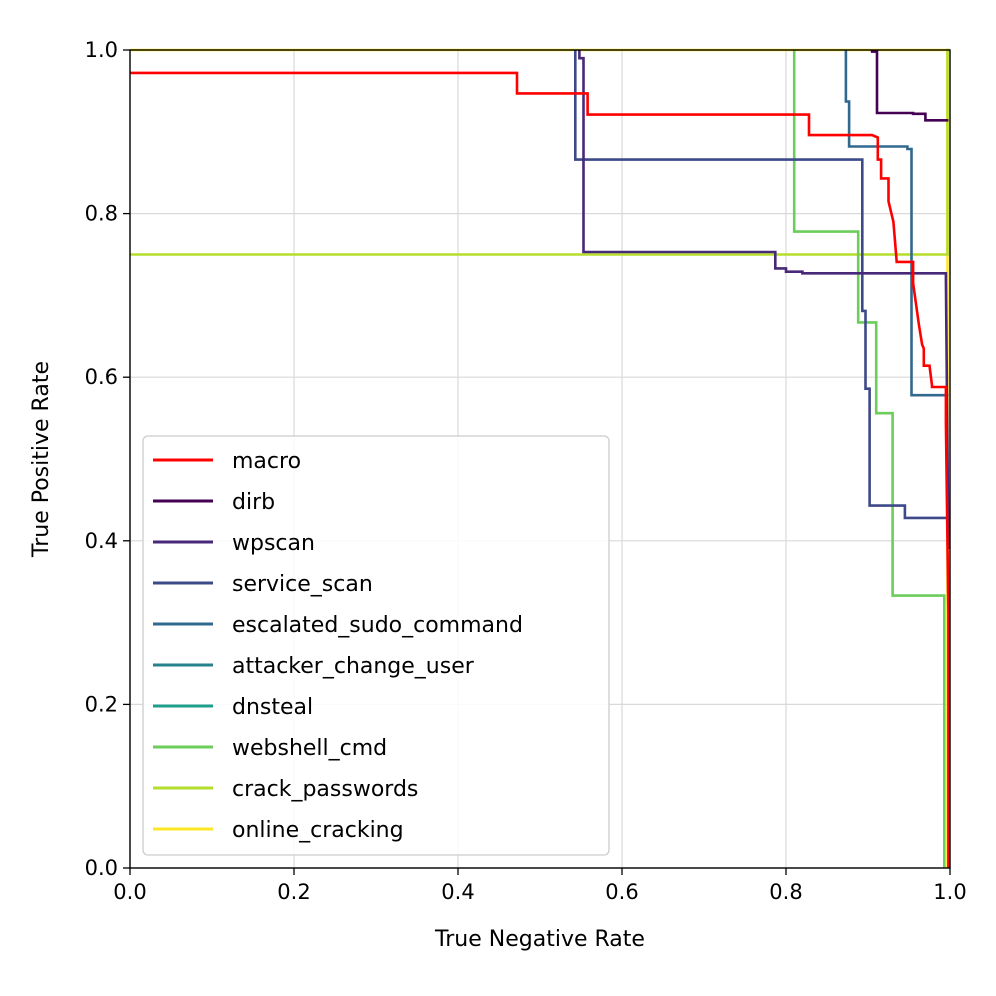 Image resolution: width=996 pixels, height=996 pixels. I want to click on y-tick-label: 0.4, so click(101, 541).